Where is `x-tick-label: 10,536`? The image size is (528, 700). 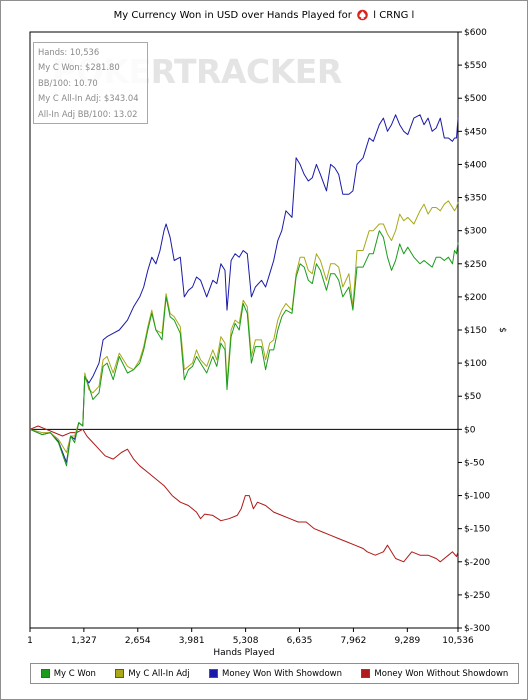
x-tick-label: 10,536 is located at coordinates (458, 641).